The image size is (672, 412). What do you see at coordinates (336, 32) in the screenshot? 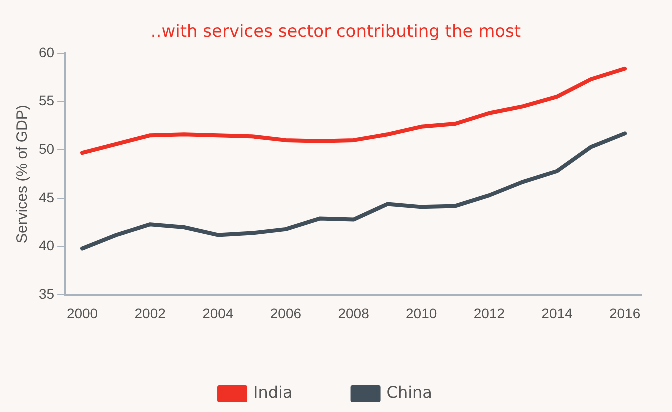
I see `chart-title: ..with services sector contributing the most` at bounding box center [336, 32].